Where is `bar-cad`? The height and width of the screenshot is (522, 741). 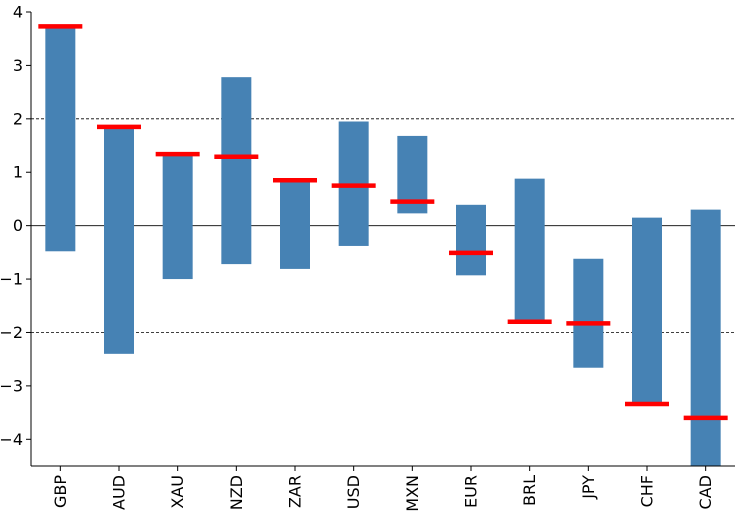 bar-cad is located at coordinates (705, 337).